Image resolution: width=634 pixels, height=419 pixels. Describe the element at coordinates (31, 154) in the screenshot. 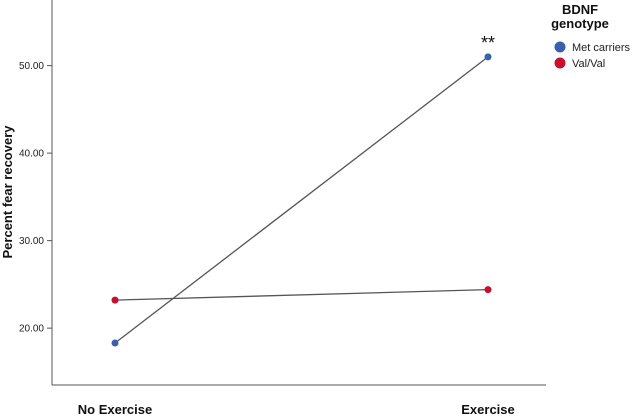

I see `y-tick-label: 40.00` at that location.